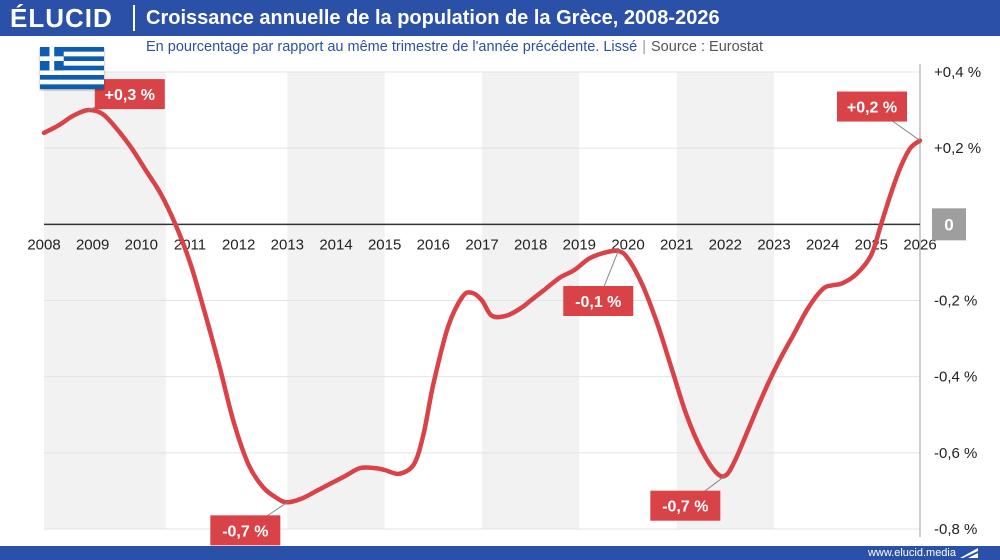  Describe the element at coordinates (530, 244) in the screenshot. I see `x-tick-label: 2018` at that location.